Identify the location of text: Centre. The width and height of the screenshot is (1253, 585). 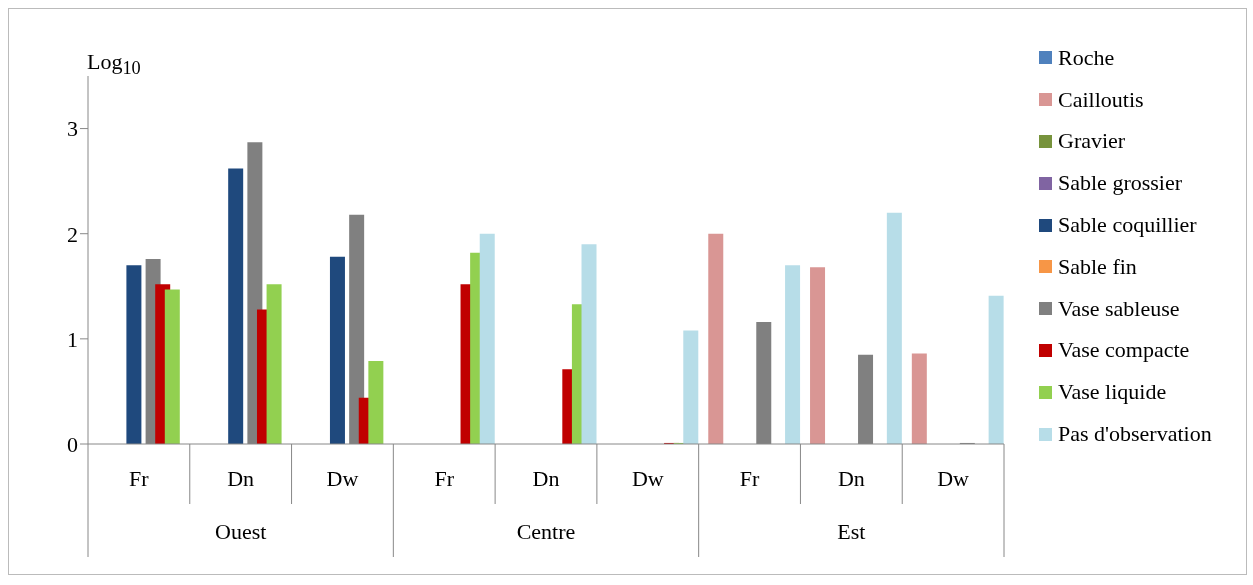
(546, 531).